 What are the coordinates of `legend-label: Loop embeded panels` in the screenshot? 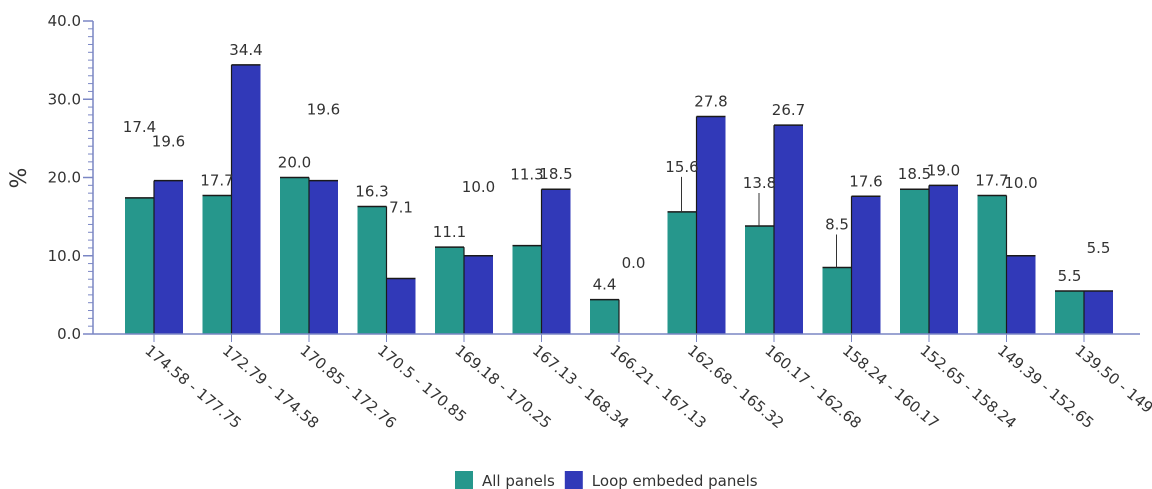 It's located at (675, 480).